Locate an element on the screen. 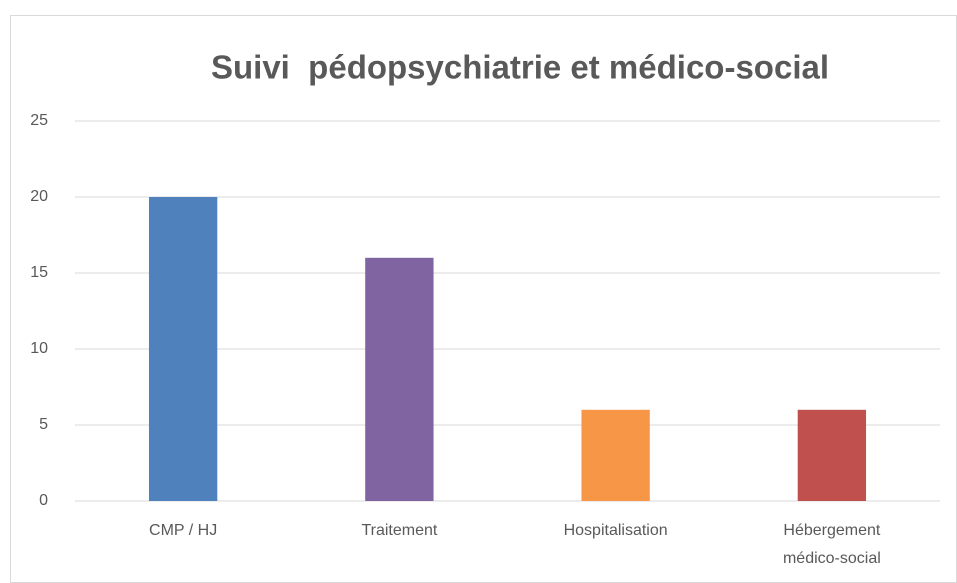 This screenshot has width=957, height=583. y-tick-label: 25 is located at coordinates (39, 120).